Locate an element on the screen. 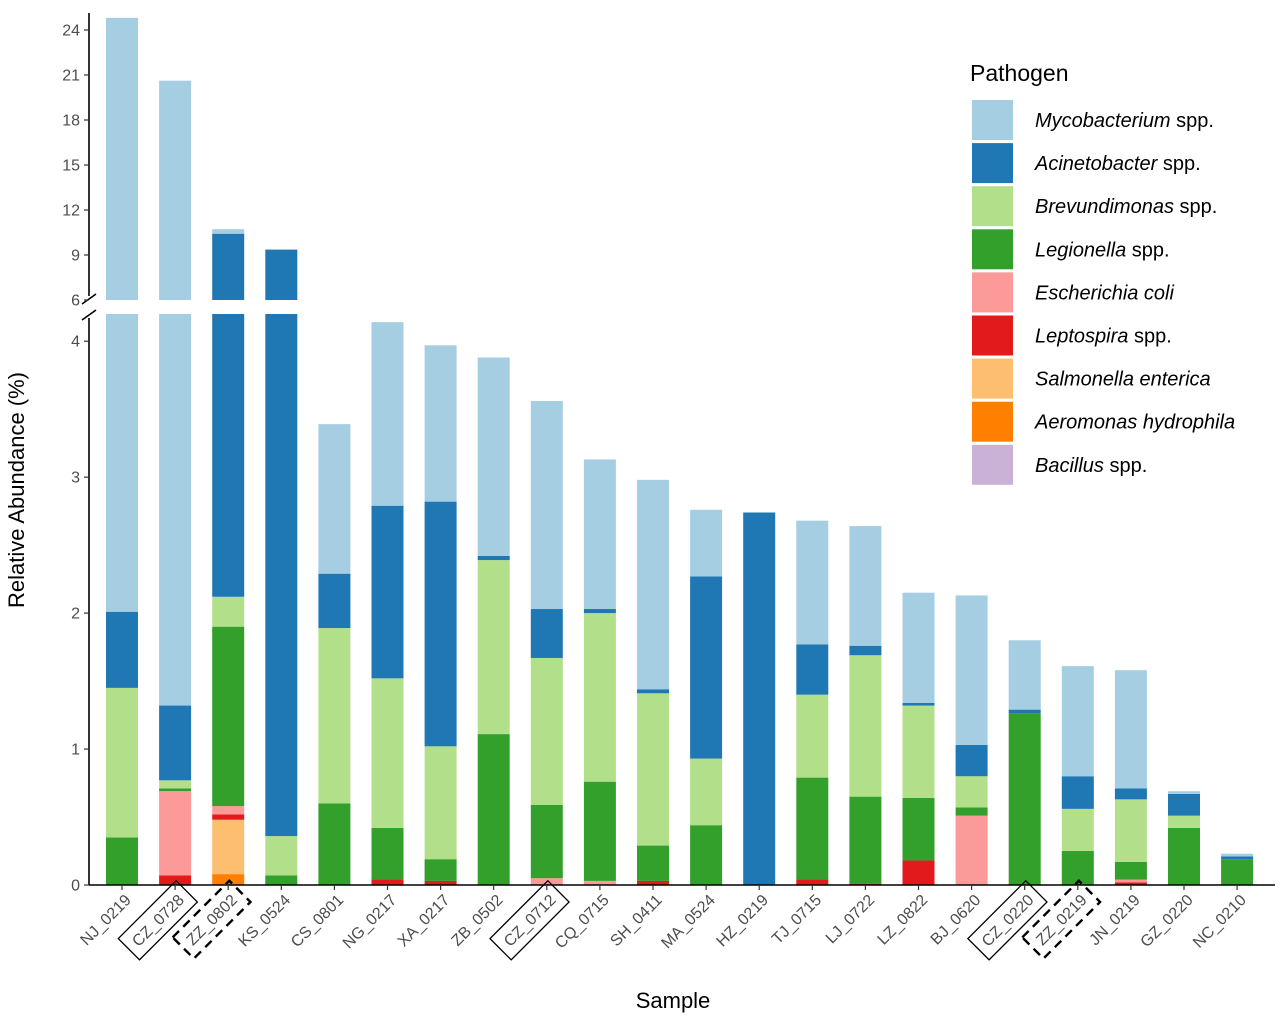  bar-segment-ZZ_0219-mycobacterium is located at coordinates (1077, 721).